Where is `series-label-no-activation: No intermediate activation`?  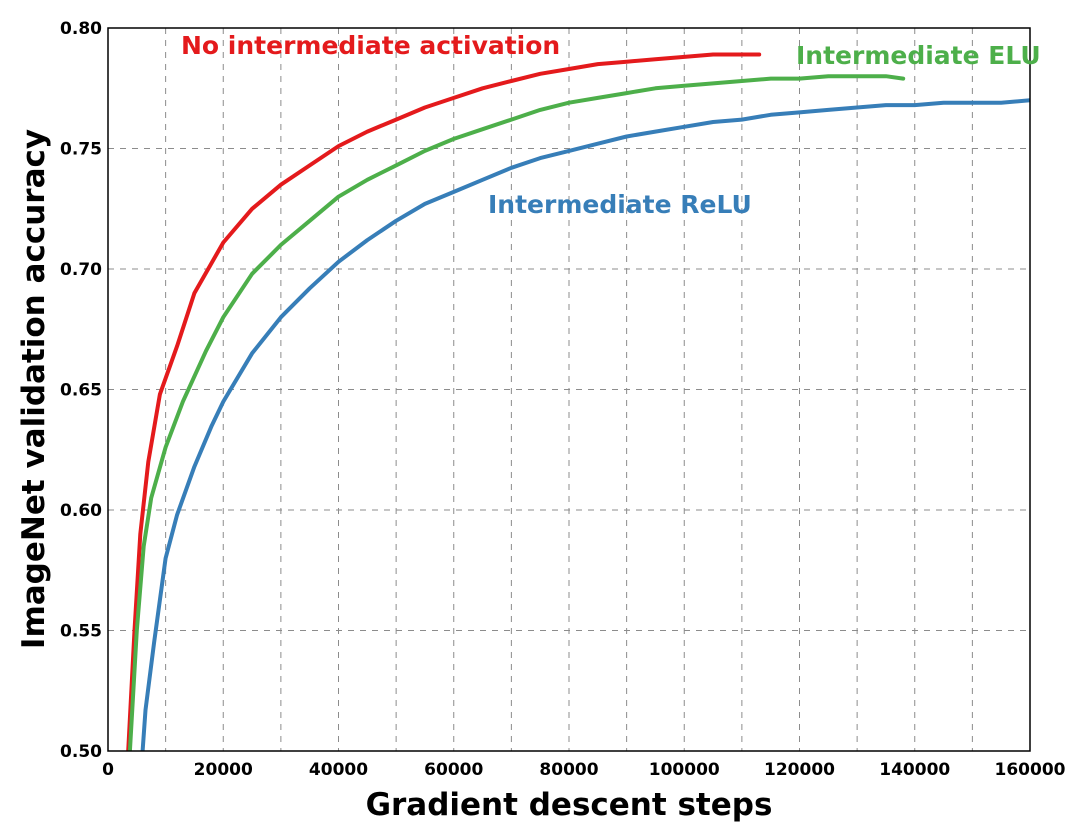 series-label-no-activation: No intermediate activation is located at coordinates (370, 45).